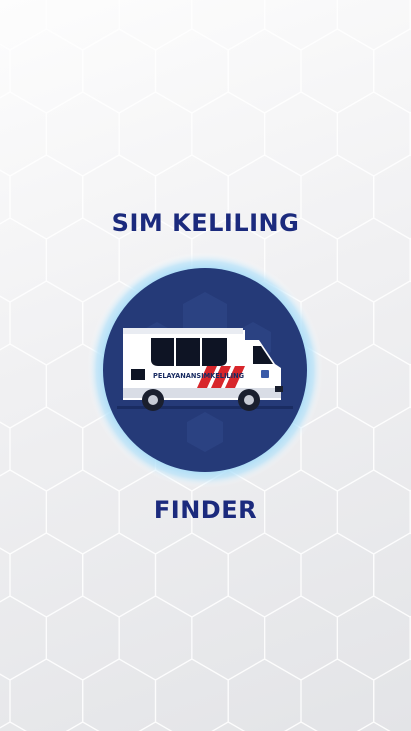 The height and width of the screenshot is (731, 411). What do you see at coordinates (198, 376) in the screenshot?
I see `van-side-text: PELAYANANSIMKELILING` at bounding box center [198, 376].